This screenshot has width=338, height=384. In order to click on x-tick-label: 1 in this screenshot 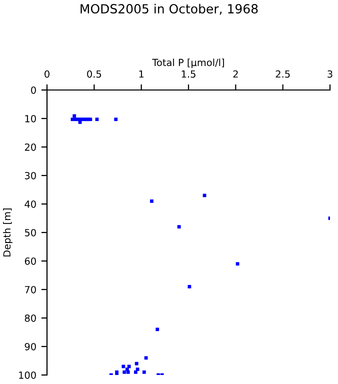, I will do `click(141, 74)`.